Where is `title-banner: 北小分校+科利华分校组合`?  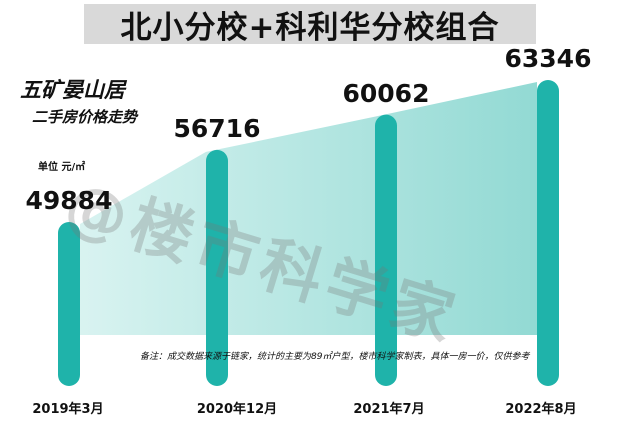
title-banner: 北小分校+科利华分校组合 is located at coordinates (310, 24).